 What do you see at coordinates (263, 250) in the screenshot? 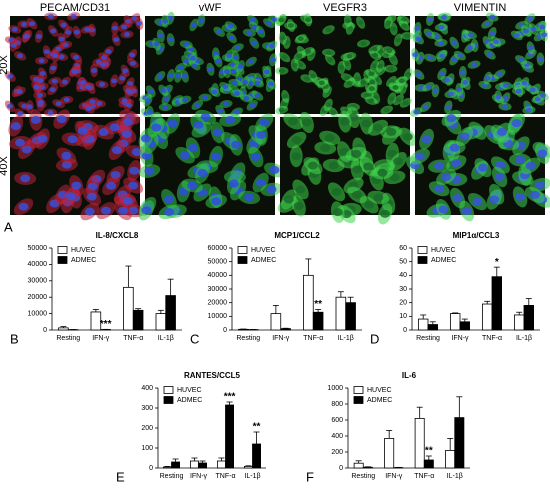
I see `legend-label: HUVEC` at bounding box center [263, 250].